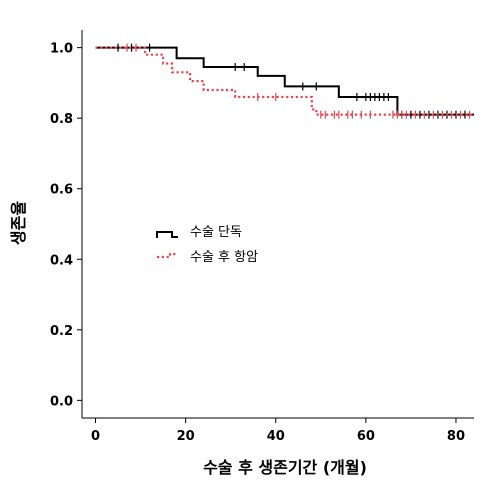  What do you see at coordinates (61, 401) in the screenshot?
I see `y-tick-label: 0.0` at bounding box center [61, 401].